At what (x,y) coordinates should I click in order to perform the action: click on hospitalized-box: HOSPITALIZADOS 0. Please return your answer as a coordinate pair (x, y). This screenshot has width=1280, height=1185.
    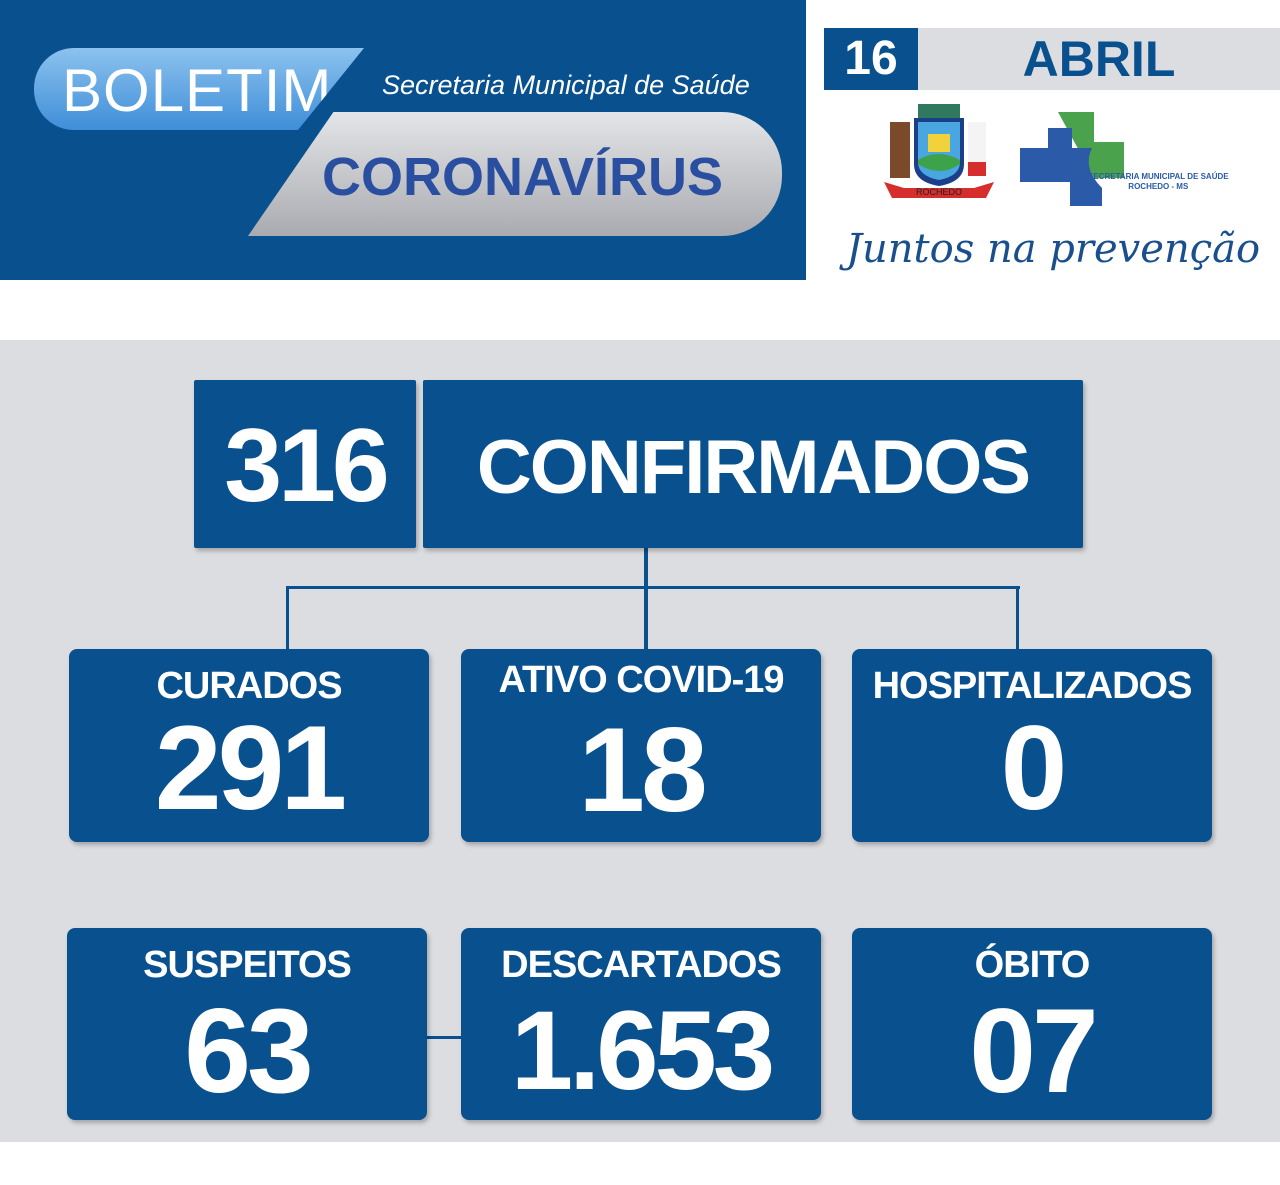
    Looking at the image, I should click on (1032, 745).